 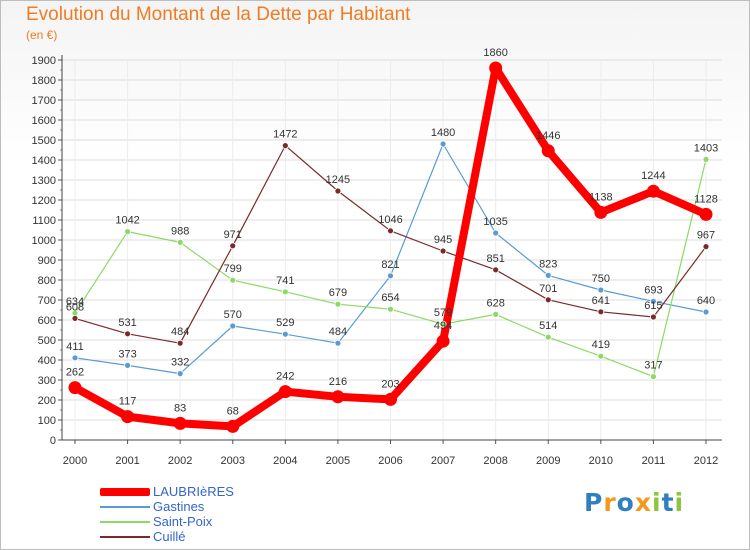 I want to click on data-label: 117, so click(x=128, y=402).